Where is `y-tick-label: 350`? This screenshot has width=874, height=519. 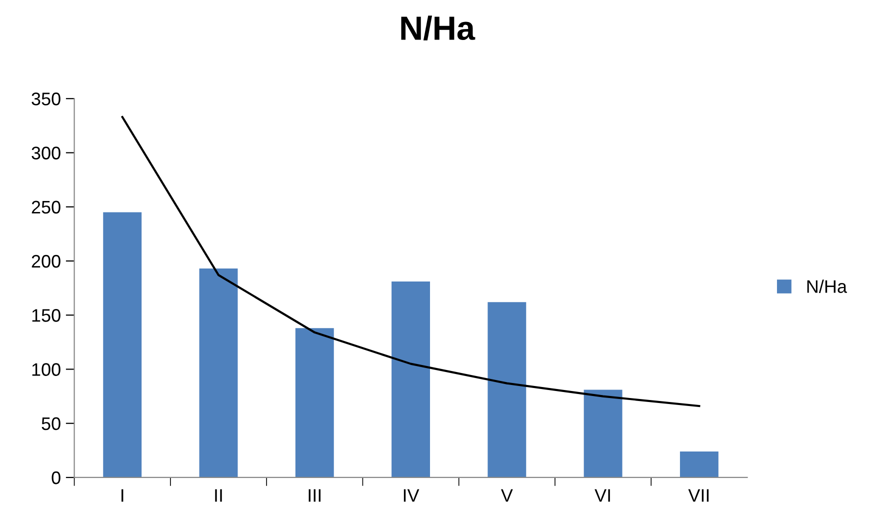
y-tick-label: 350 is located at coordinates (46, 99).